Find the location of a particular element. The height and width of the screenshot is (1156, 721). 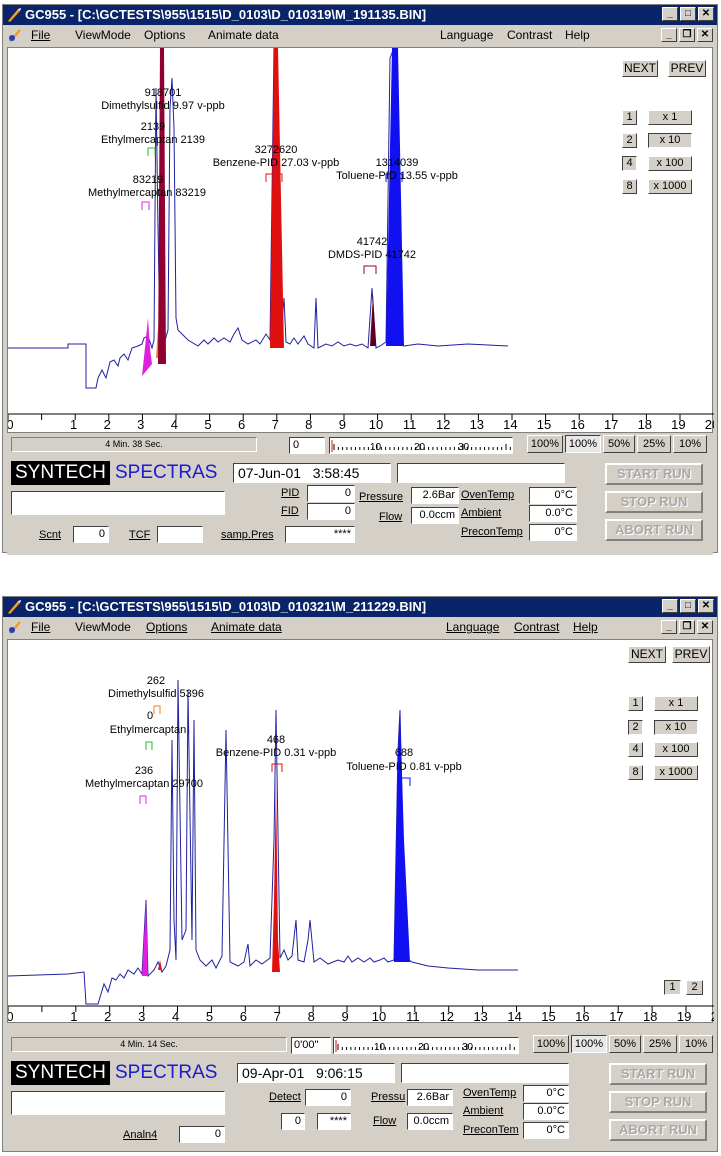

chart-tab-2: 2 is located at coordinates (694, 987).